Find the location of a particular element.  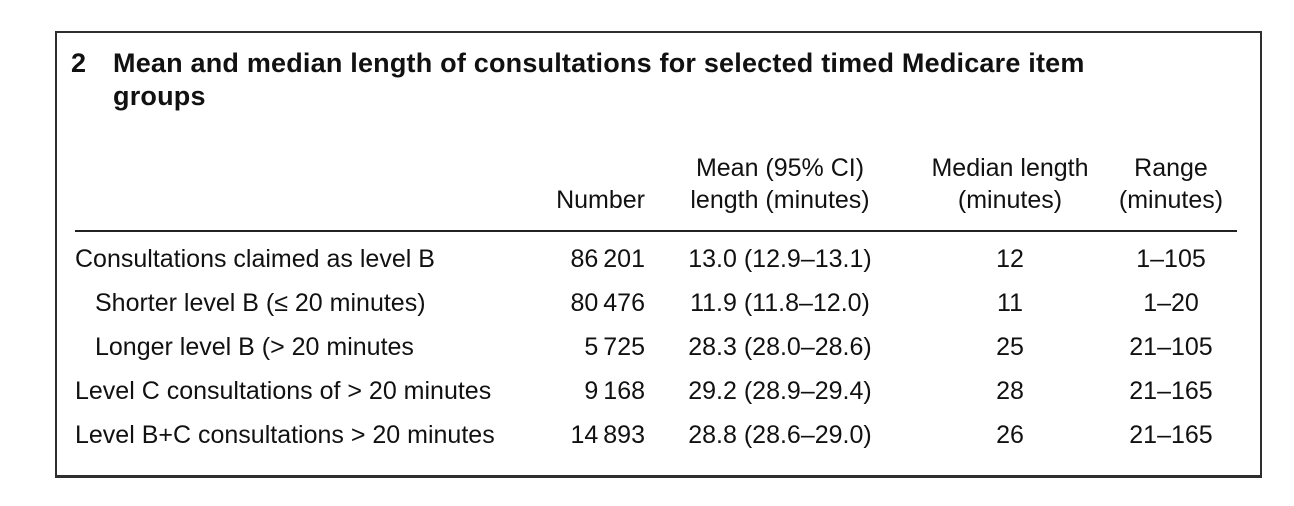

header-mean: Mean (95% CI) length (minutes) is located at coordinates (780, 192).